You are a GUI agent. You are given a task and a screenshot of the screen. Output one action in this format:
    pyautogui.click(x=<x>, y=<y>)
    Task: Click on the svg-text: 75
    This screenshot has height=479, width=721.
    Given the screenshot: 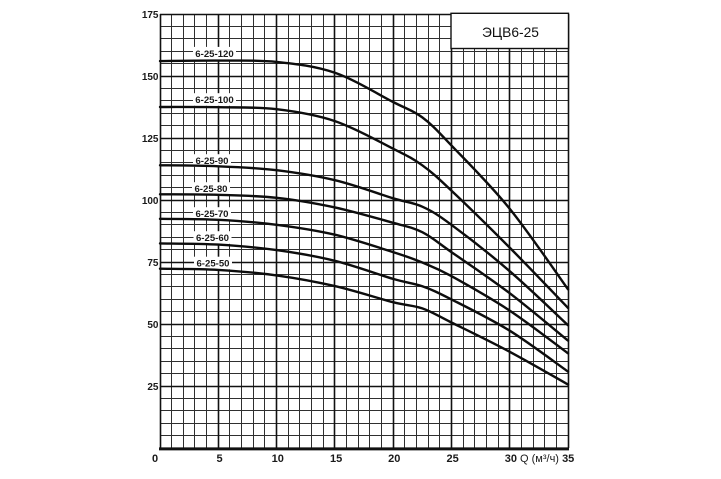 What is the action you would take?
    pyautogui.click(x=153, y=263)
    